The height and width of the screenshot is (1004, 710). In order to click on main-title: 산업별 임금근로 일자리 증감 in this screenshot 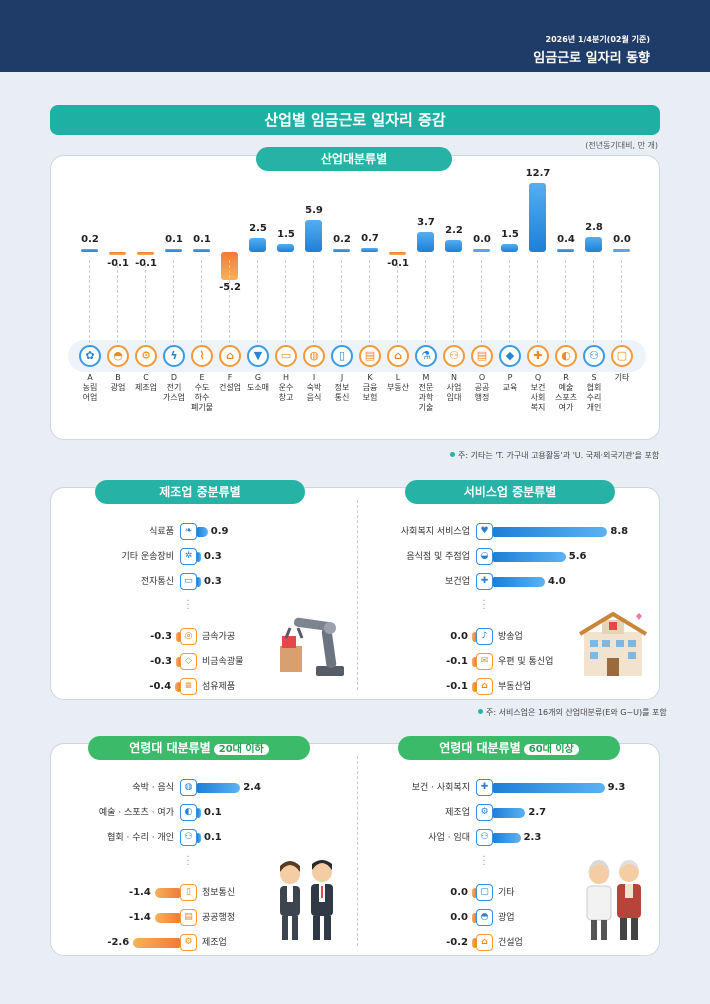, I will do `click(355, 120)`.